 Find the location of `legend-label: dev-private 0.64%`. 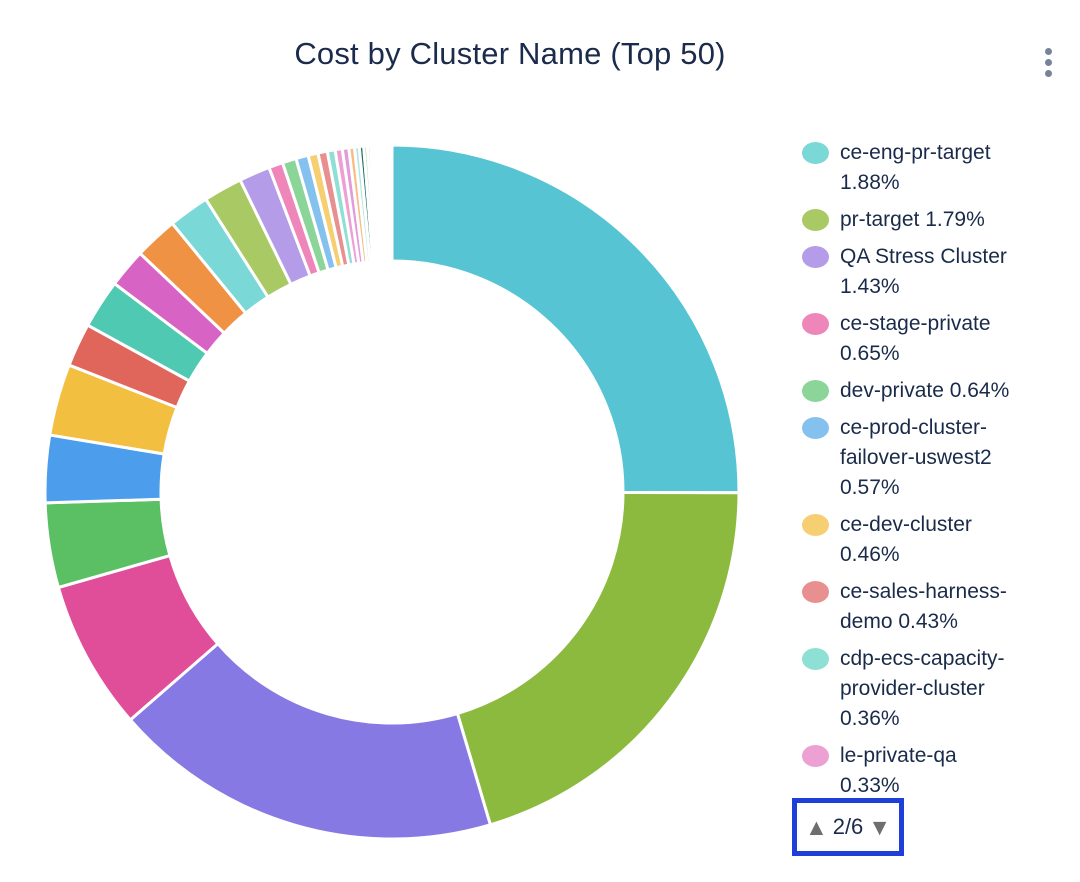

legend-label: dev-private 0.64% is located at coordinates (925, 390).